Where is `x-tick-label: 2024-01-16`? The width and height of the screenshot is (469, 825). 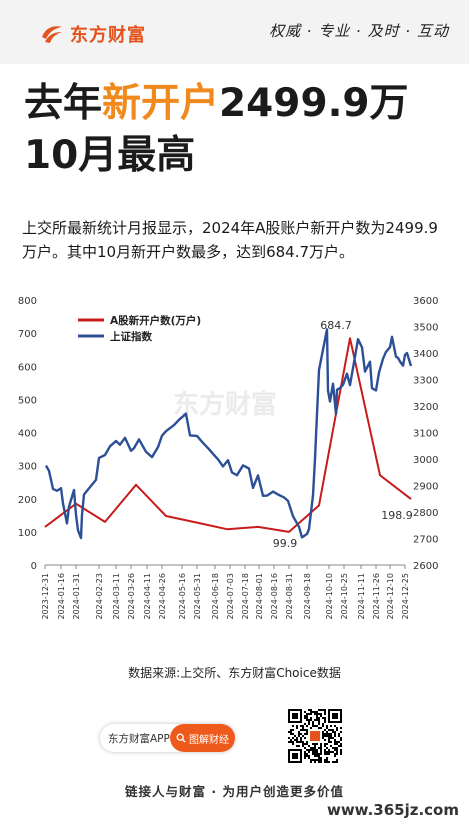 x-tick-label: 2024-01-16 is located at coordinates (61, 596).